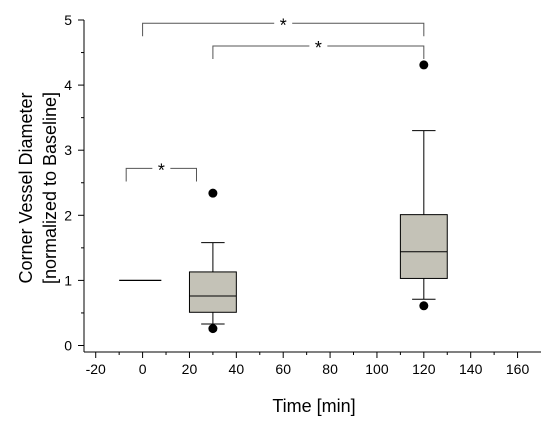  Describe the element at coordinates (50, 188) in the screenshot. I see `y-axis-title-line2: [normalized to Baseline]` at that location.